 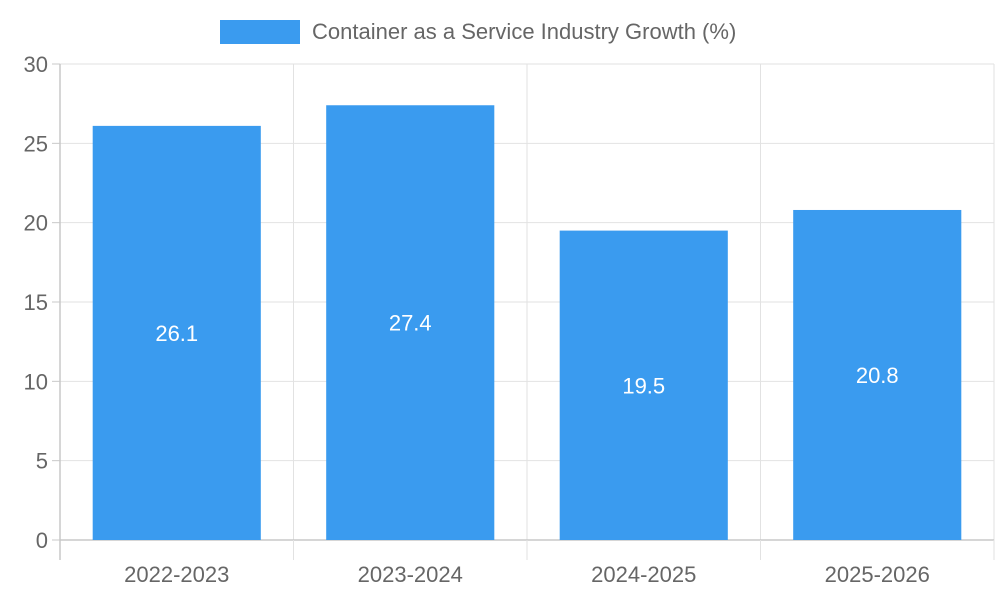 I want to click on y-tick-label: 20, so click(x=36, y=223).